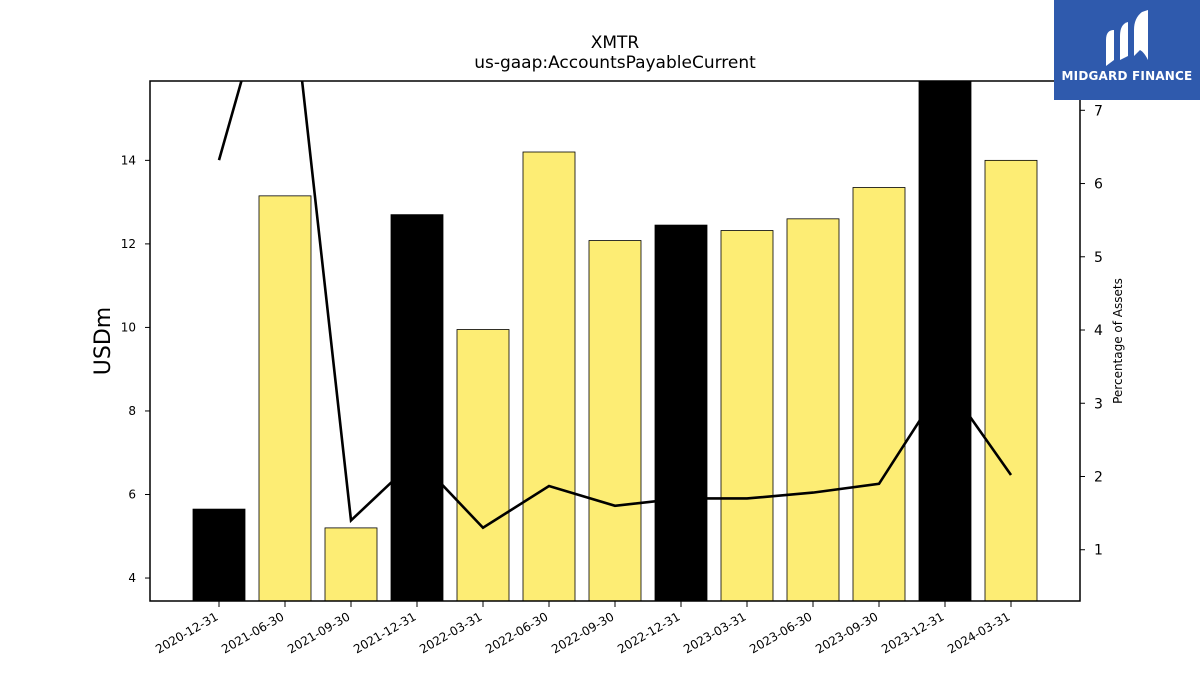  I want to click on right-tick-label: 1, so click(1098, 551).